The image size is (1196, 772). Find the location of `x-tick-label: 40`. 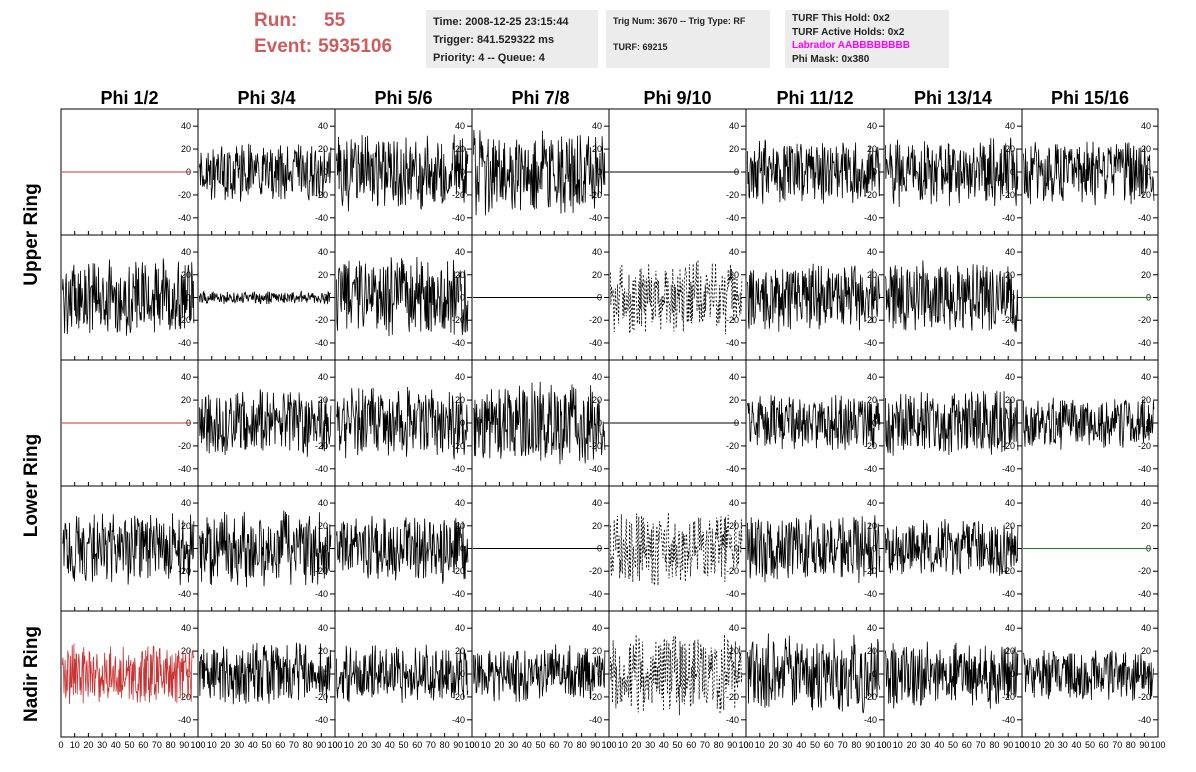

x-tick-label: 40 is located at coordinates (1076, 745).